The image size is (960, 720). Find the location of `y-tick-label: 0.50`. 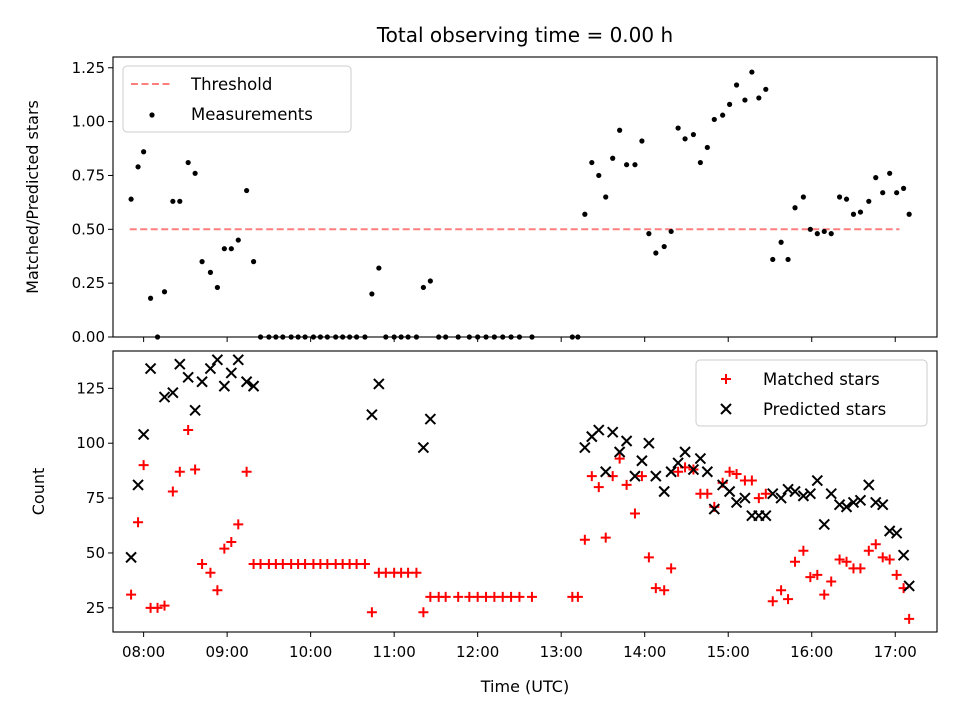

y-tick-label: 0.50 is located at coordinates (88, 229).